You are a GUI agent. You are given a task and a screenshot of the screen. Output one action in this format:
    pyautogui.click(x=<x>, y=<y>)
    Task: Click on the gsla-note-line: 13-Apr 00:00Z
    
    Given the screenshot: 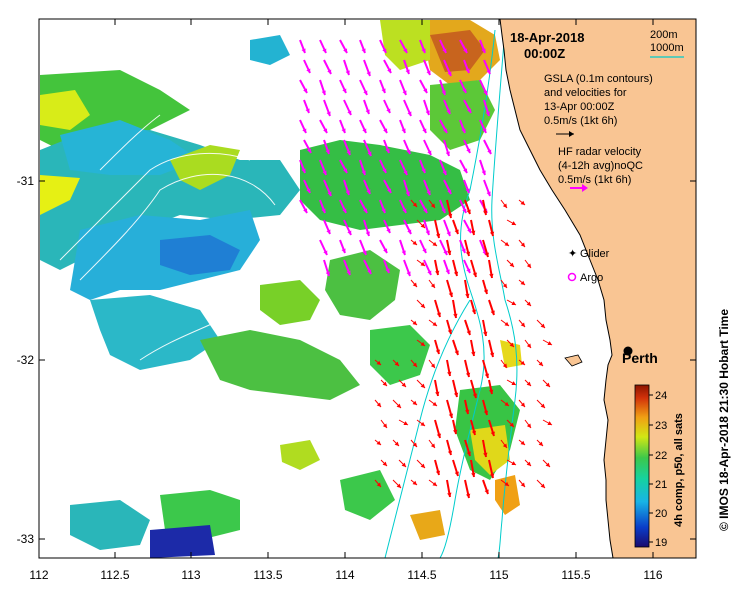 What is the action you would take?
    pyautogui.click(x=579, y=107)
    